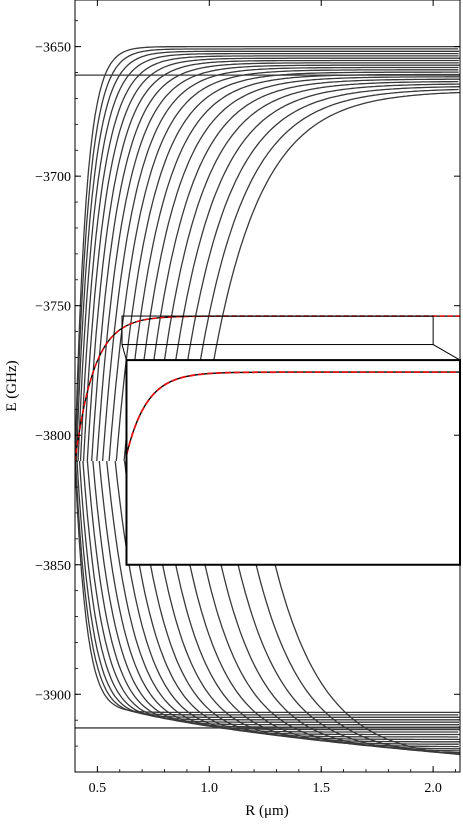 The image size is (463, 829). What do you see at coordinates (53, 566) in the screenshot?
I see `y-tick-label: −3850` at bounding box center [53, 566].